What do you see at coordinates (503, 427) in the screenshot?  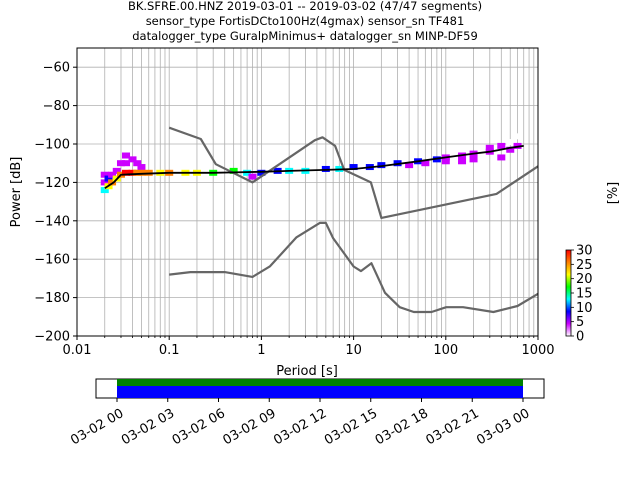 I see `time-tick-label: 03-03 00` at bounding box center [503, 427].